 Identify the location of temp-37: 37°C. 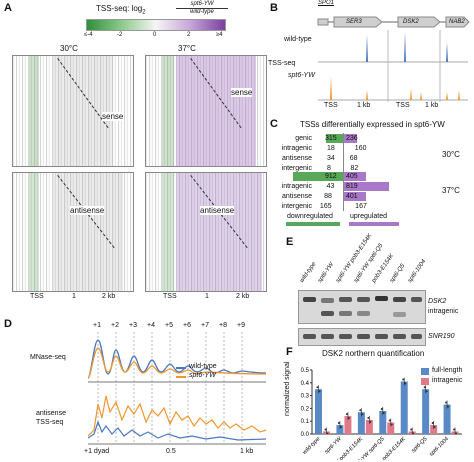
(187, 48).